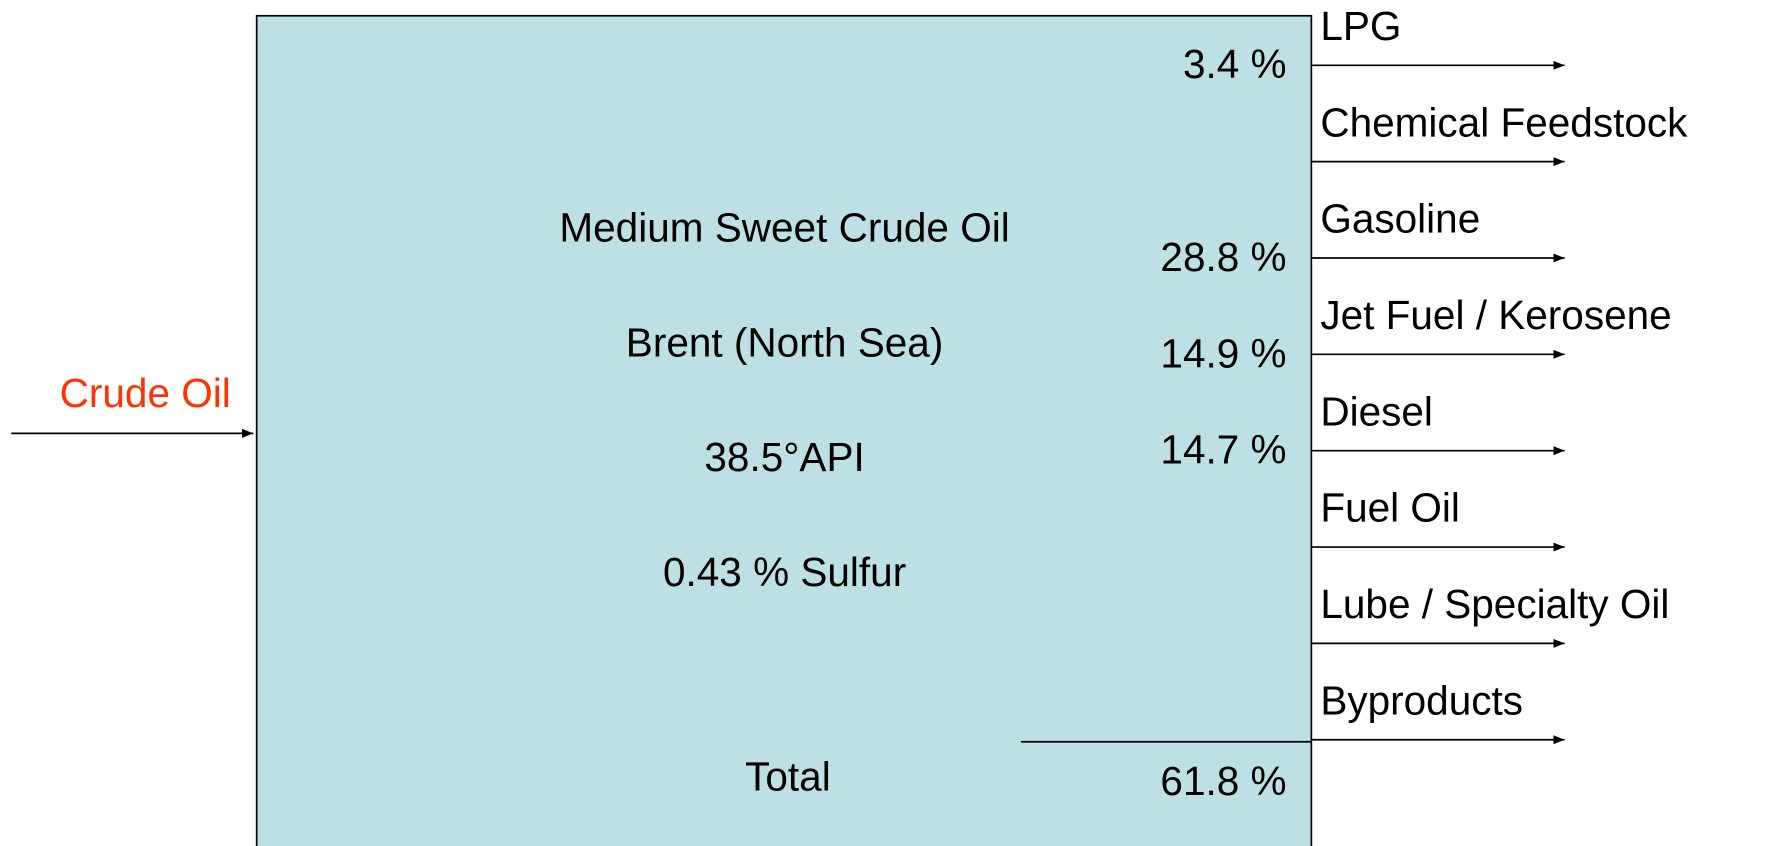  I want to click on output-label: Diesel, so click(1376, 411).